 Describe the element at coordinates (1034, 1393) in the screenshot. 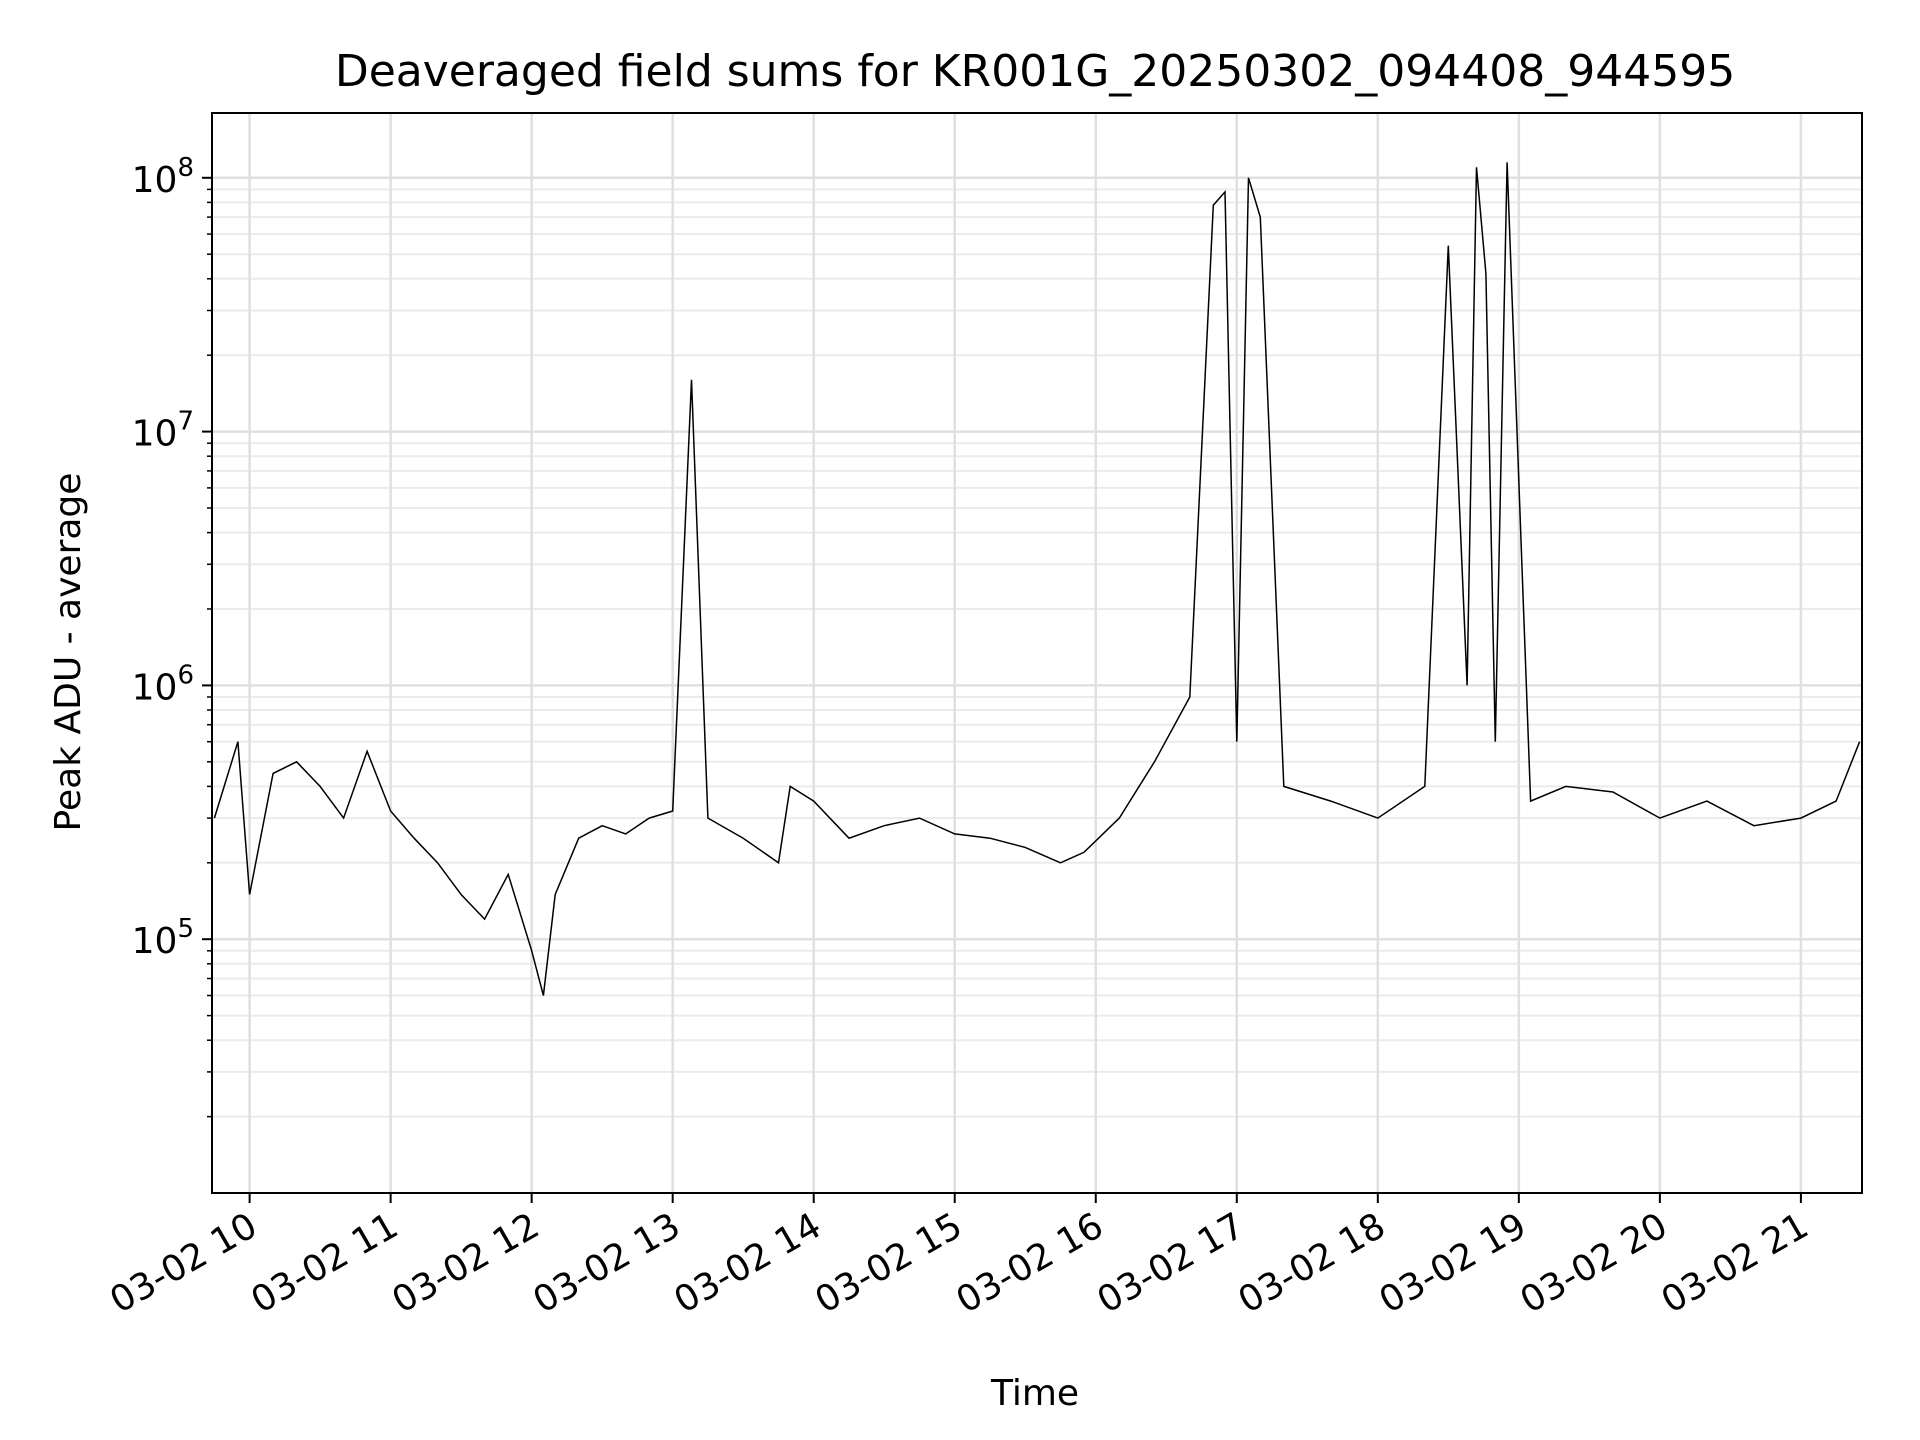

I see `x-axis-label: Time` at that location.